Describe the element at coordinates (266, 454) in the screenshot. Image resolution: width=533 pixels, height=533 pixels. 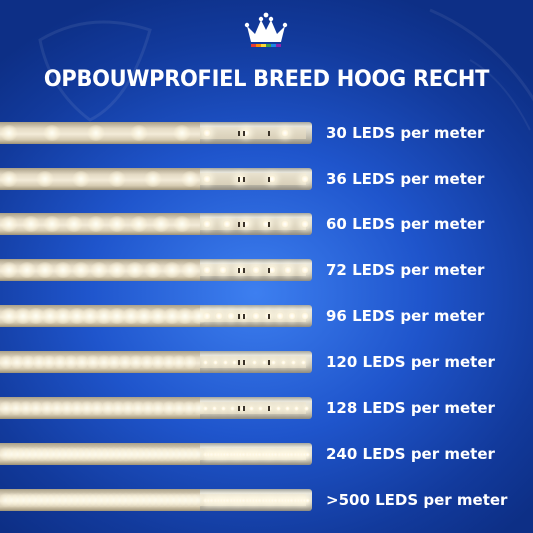
I see `led-strip-row: 240 LEDS per meter` at that location.